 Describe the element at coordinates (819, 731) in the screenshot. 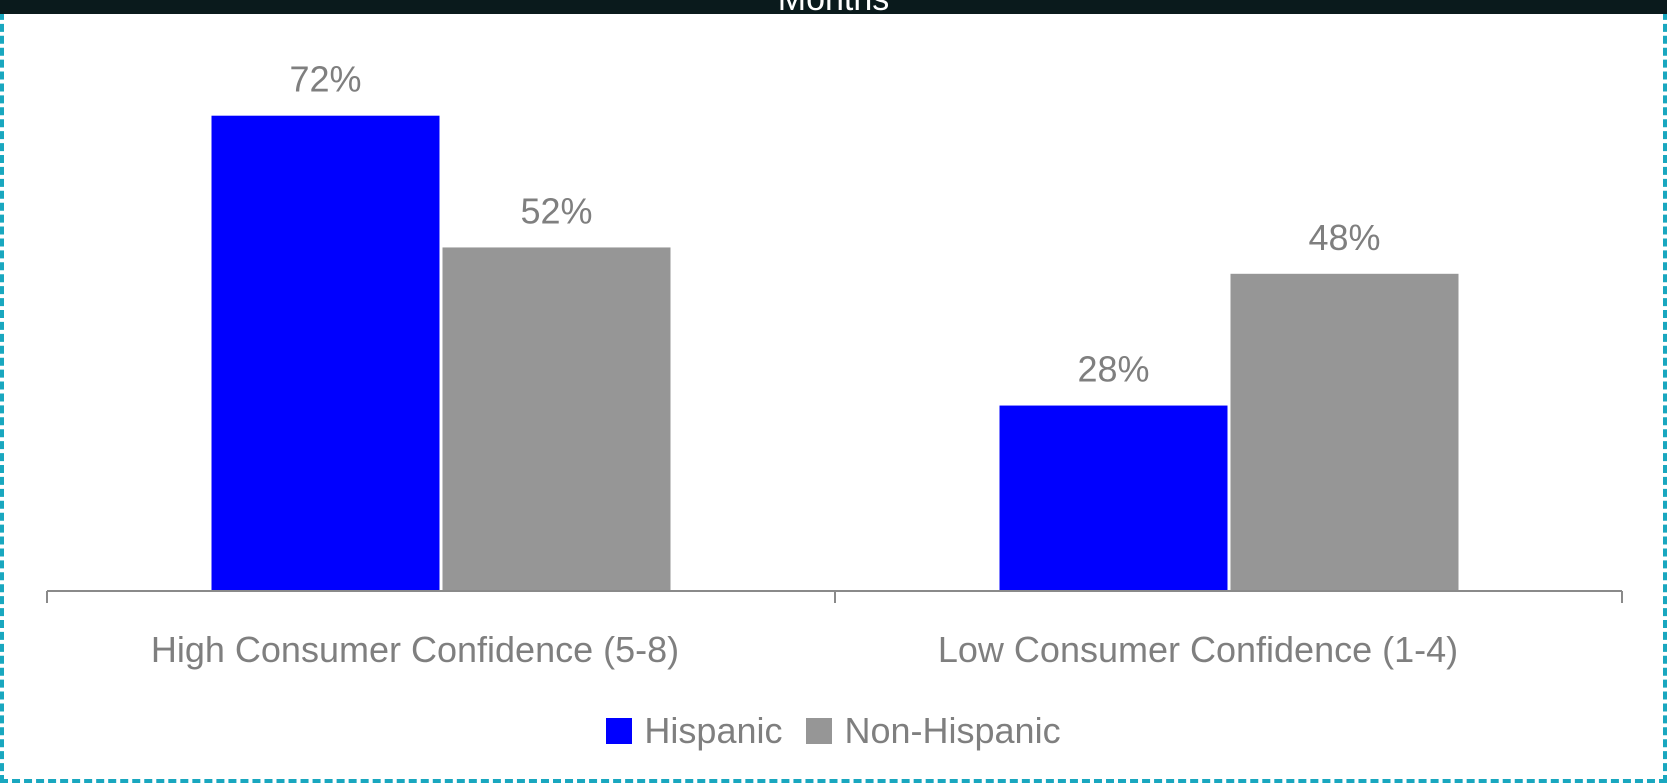

I see `legend-swatch-non-hispanic` at that location.